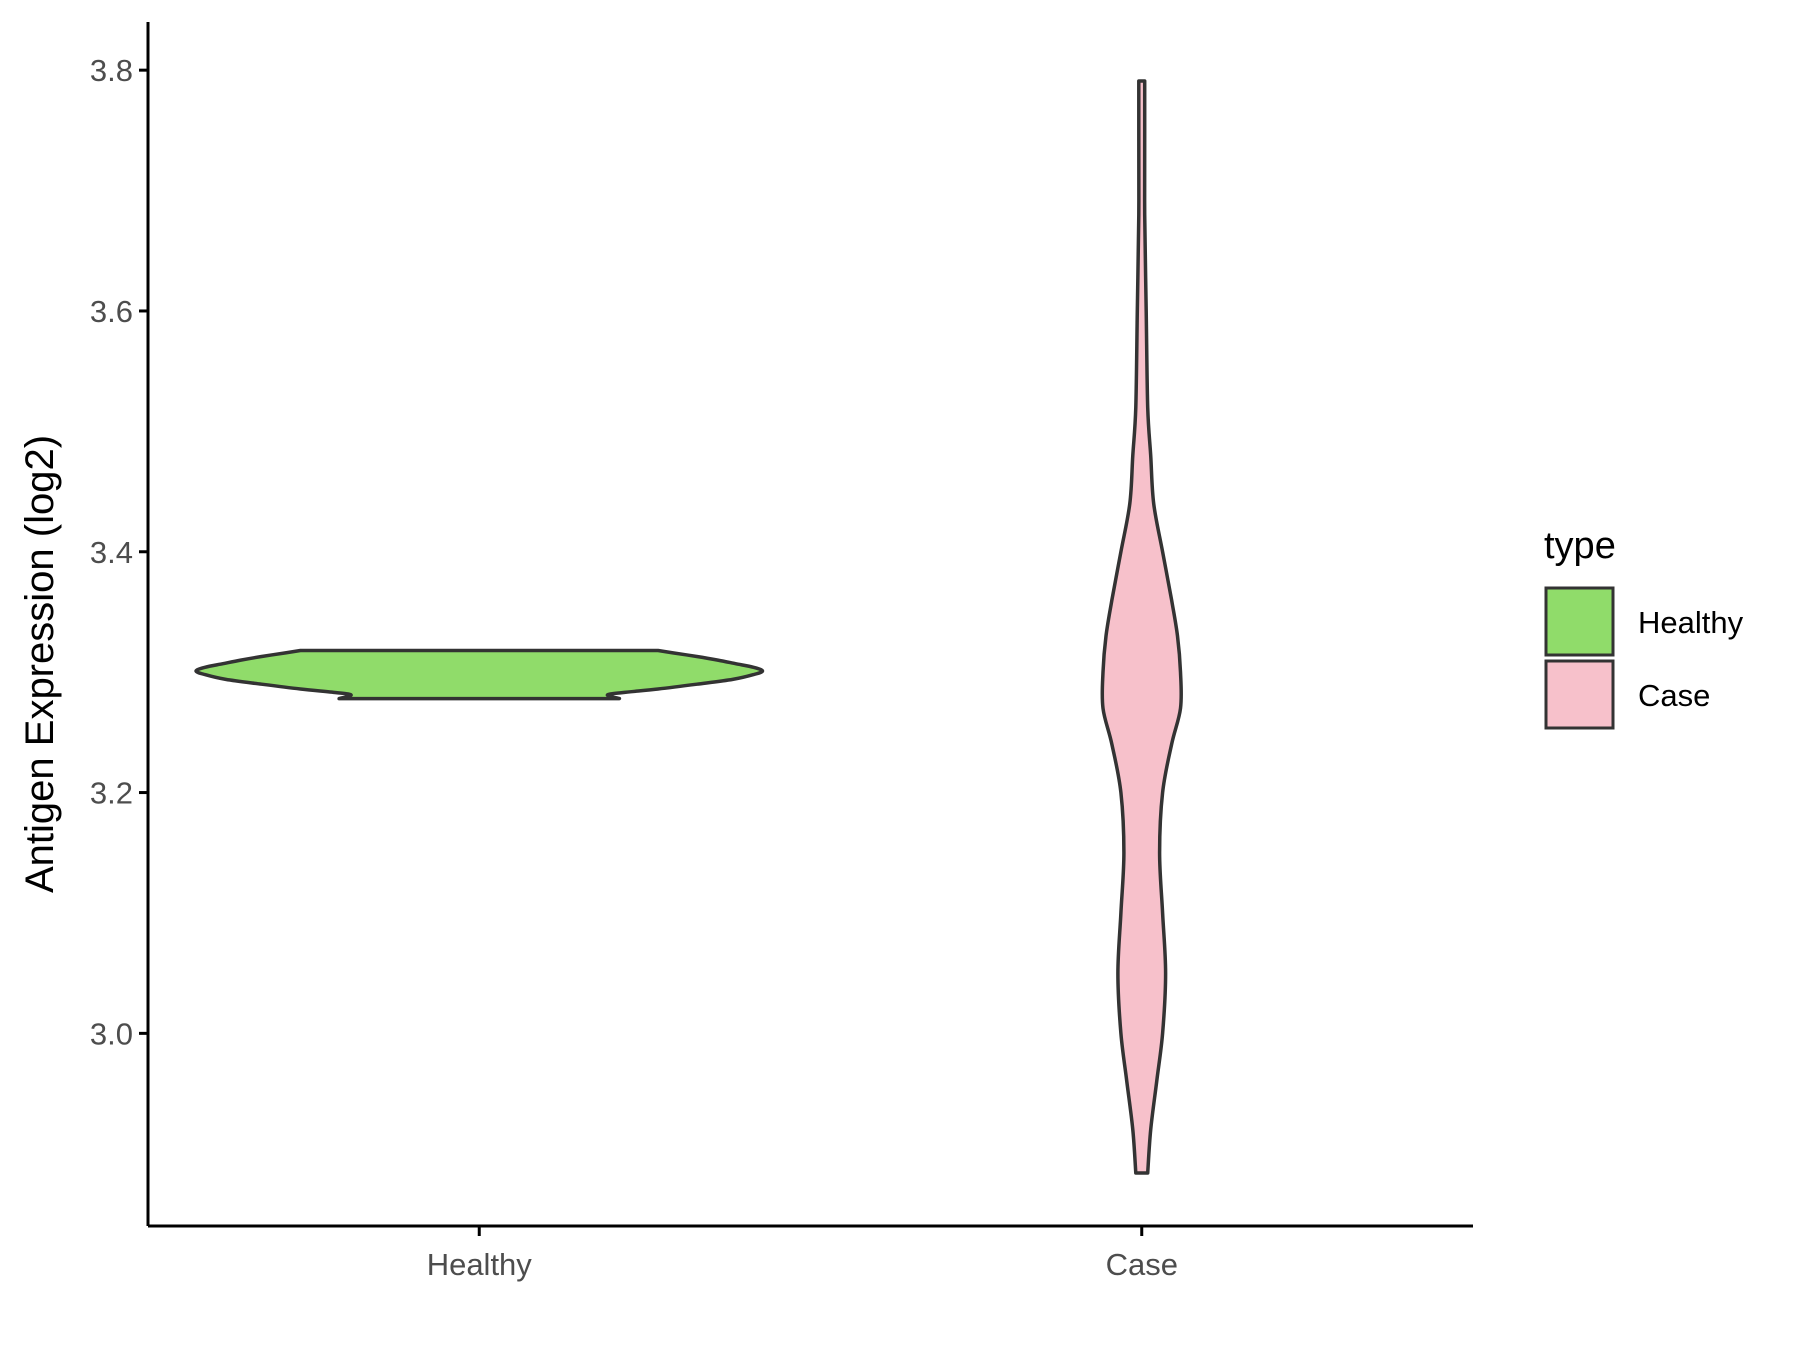 Image resolution: width=1800 pixels, height=1350 pixels. Describe the element at coordinates (1579, 621) in the screenshot. I see `legend-key-healthy` at that location.